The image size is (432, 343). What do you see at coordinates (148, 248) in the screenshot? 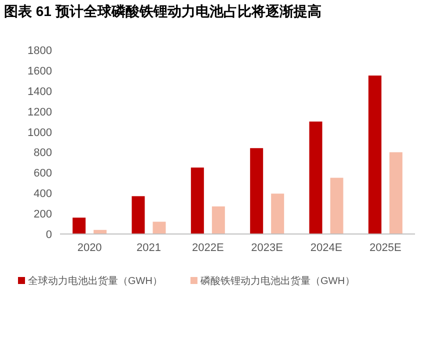
I see `x-tick-label: 2021` at bounding box center [148, 248].